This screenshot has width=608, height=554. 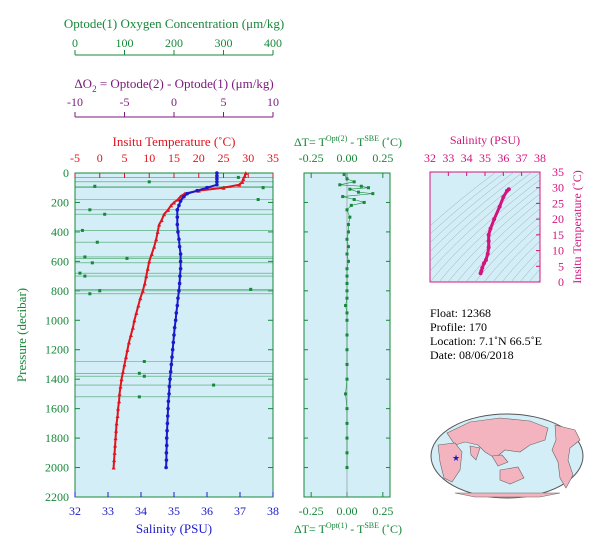 I want to click on dt-bottom-tick-label: 0.25, so click(x=382, y=511).